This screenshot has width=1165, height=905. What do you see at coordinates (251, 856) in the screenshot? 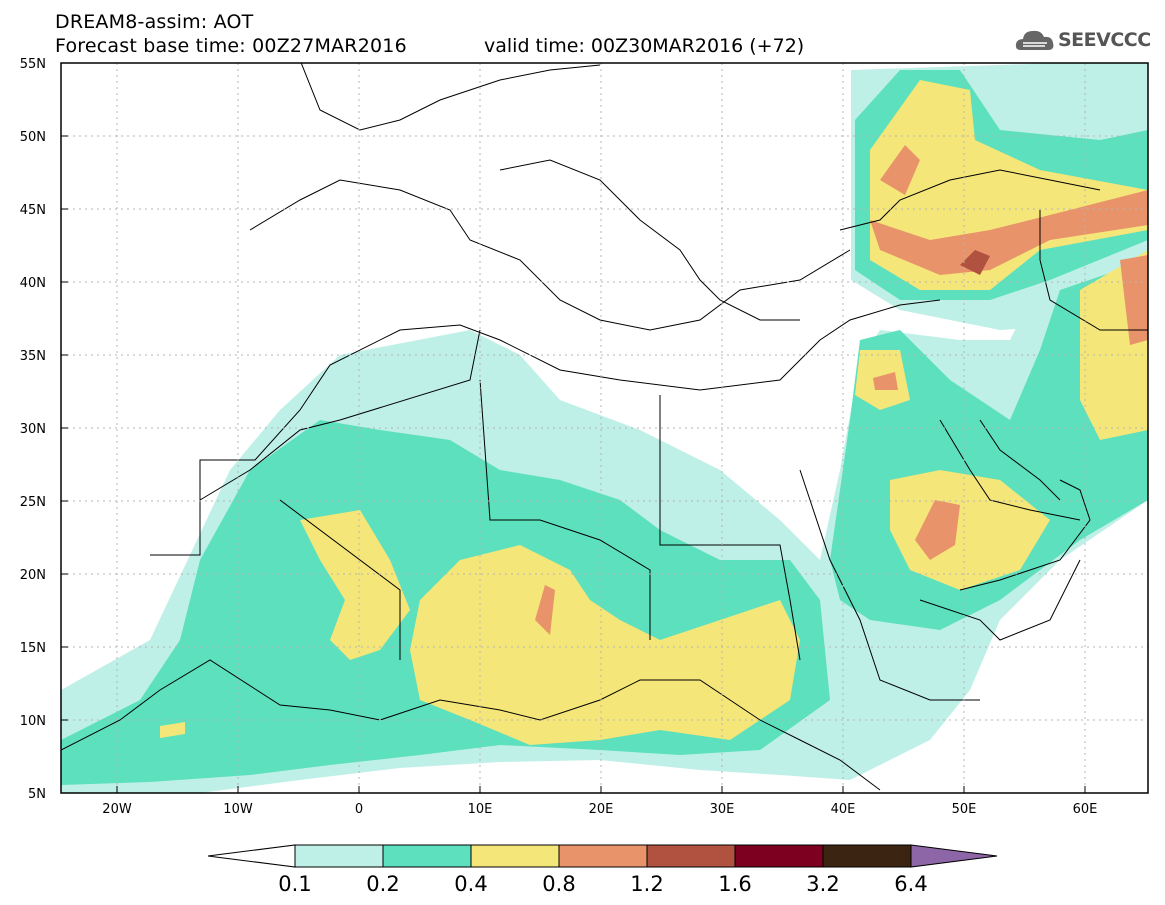
I see `colorbar-min-arrow` at bounding box center [251, 856].